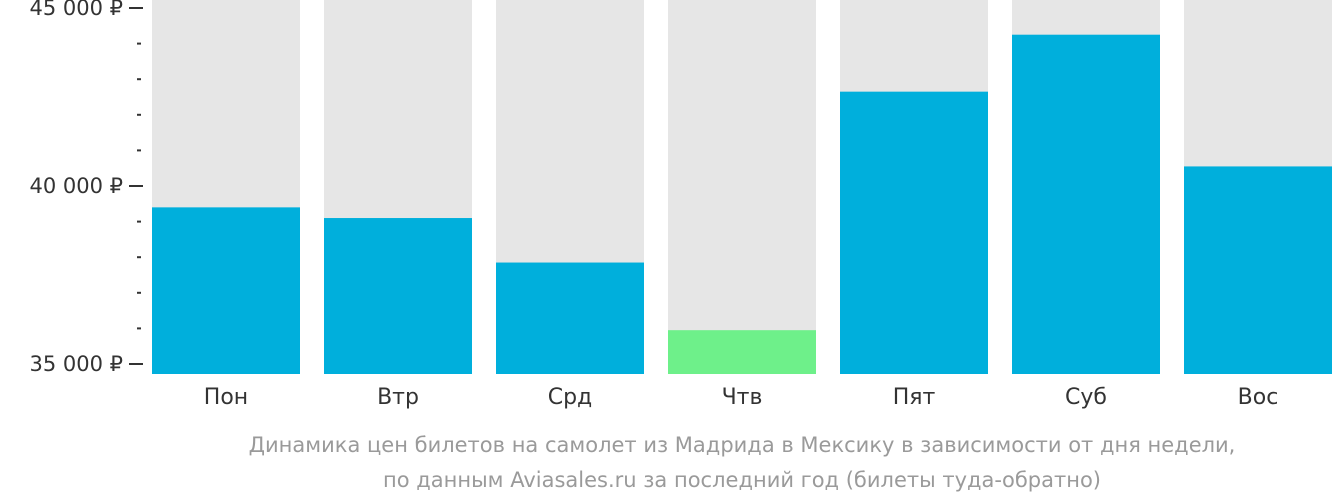 The width and height of the screenshot is (1332, 502). I want to click on x-tick-label: Суб, so click(1086, 397).